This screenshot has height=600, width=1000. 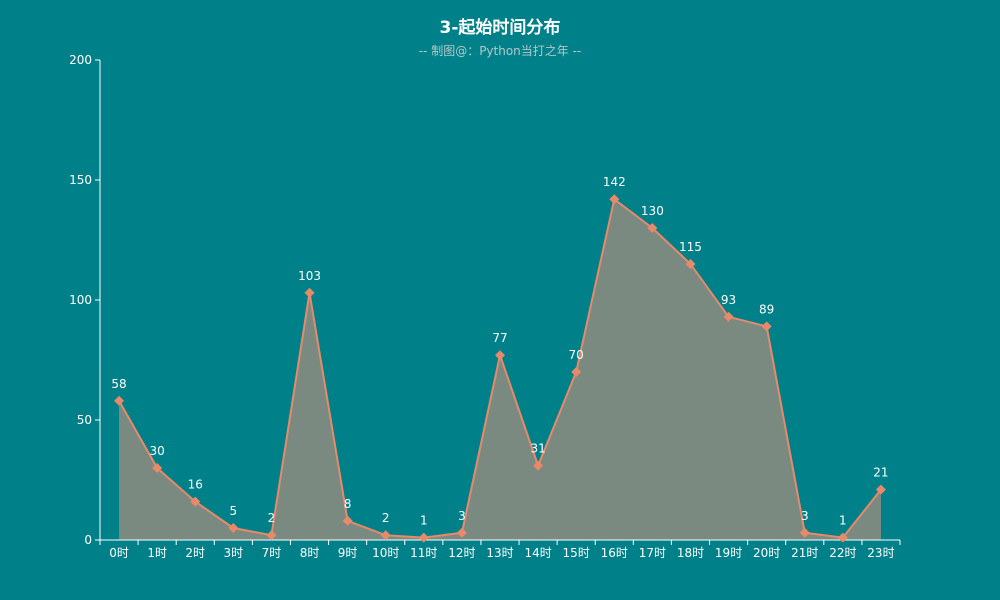 I want to click on x-tick-label: 12时, so click(x=461, y=553).